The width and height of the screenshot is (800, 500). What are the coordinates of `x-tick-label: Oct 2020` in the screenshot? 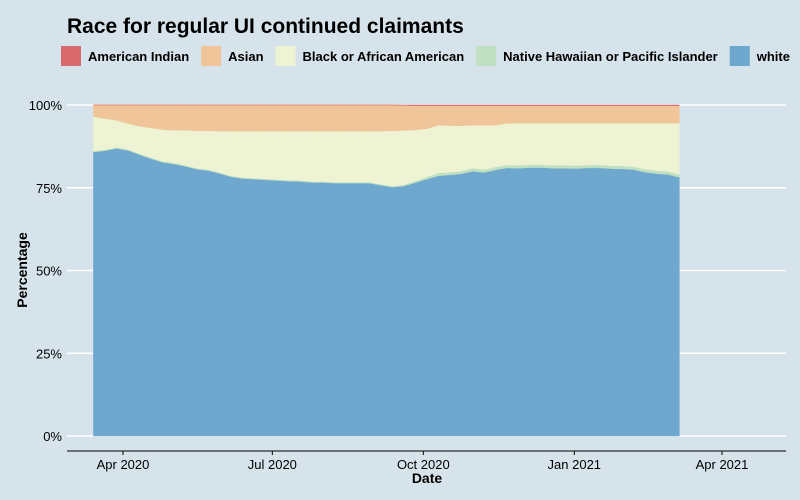 It's located at (423, 464).